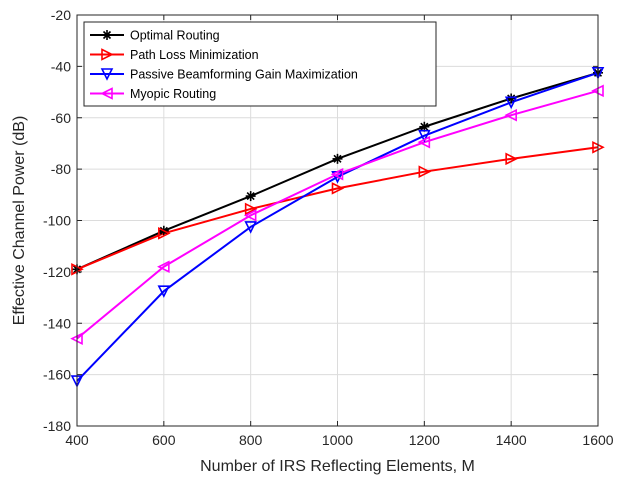 The image size is (619, 479). Describe the element at coordinates (173, 94) in the screenshot. I see `legend-label: Myopic Routing` at that location.